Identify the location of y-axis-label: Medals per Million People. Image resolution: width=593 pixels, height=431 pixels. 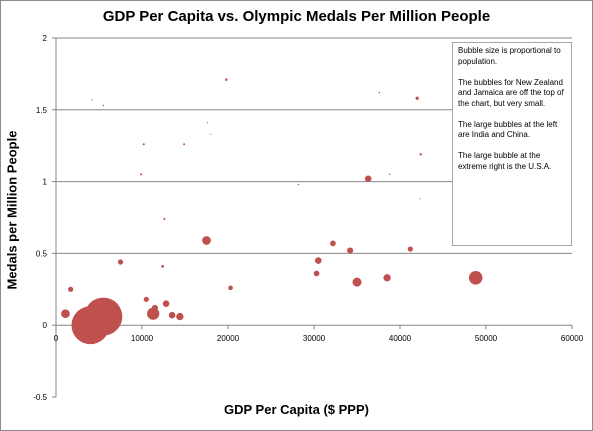
(12, 210).